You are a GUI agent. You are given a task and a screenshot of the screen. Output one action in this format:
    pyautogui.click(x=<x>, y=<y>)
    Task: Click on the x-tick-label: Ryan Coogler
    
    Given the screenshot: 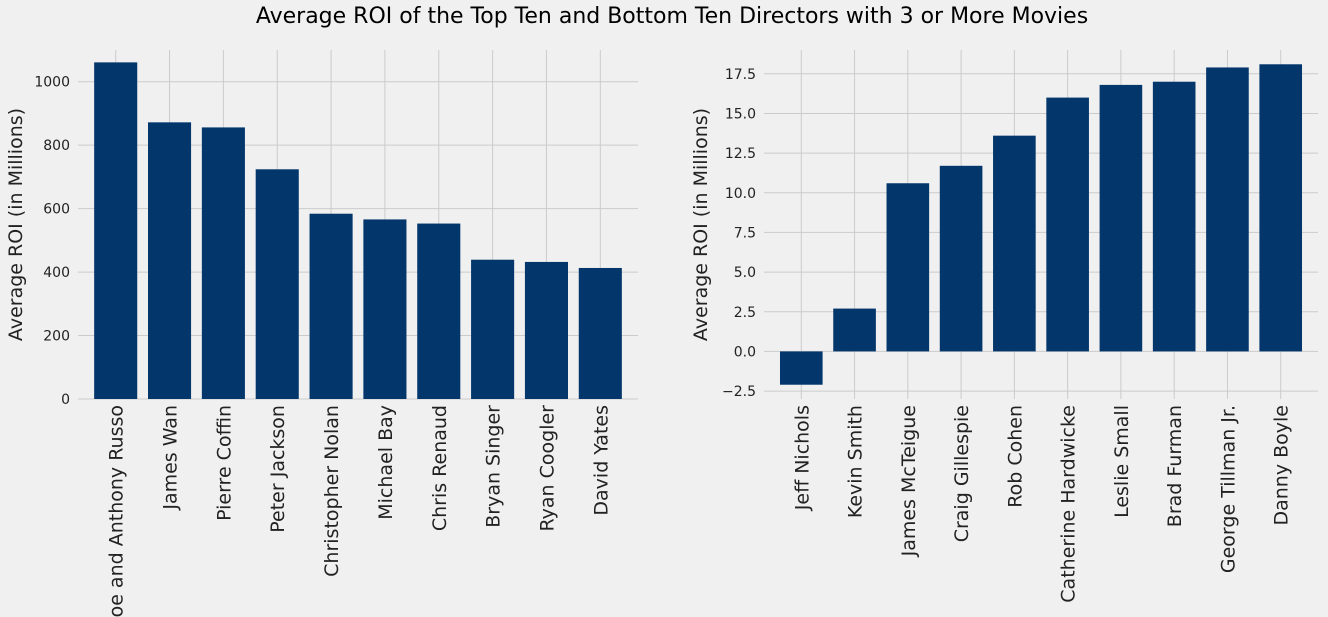 What is the action you would take?
    pyautogui.click(x=547, y=468)
    